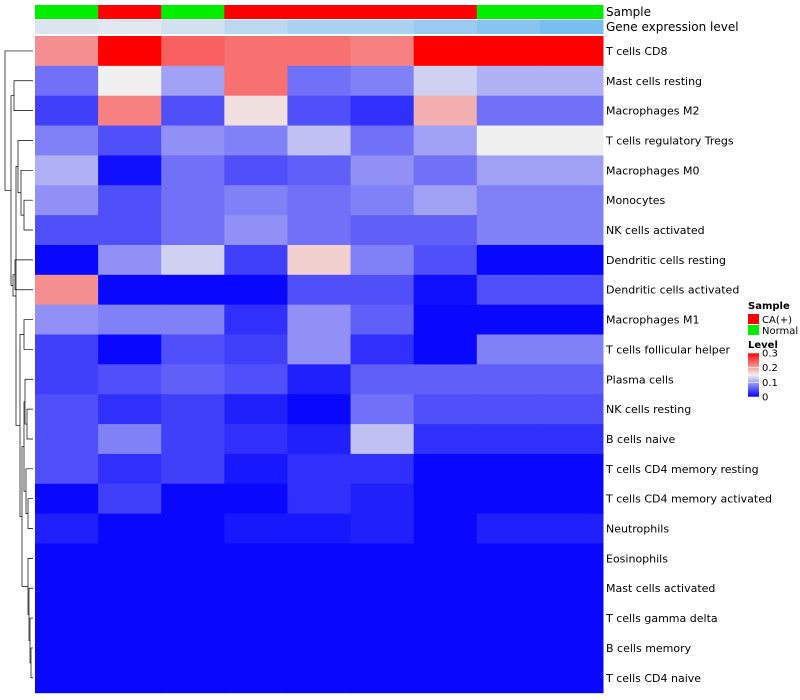 The width and height of the screenshot is (800, 700). Describe the element at coordinates (637, 529) in the screenshot. I see `row-label: Neutrophils` at that location.